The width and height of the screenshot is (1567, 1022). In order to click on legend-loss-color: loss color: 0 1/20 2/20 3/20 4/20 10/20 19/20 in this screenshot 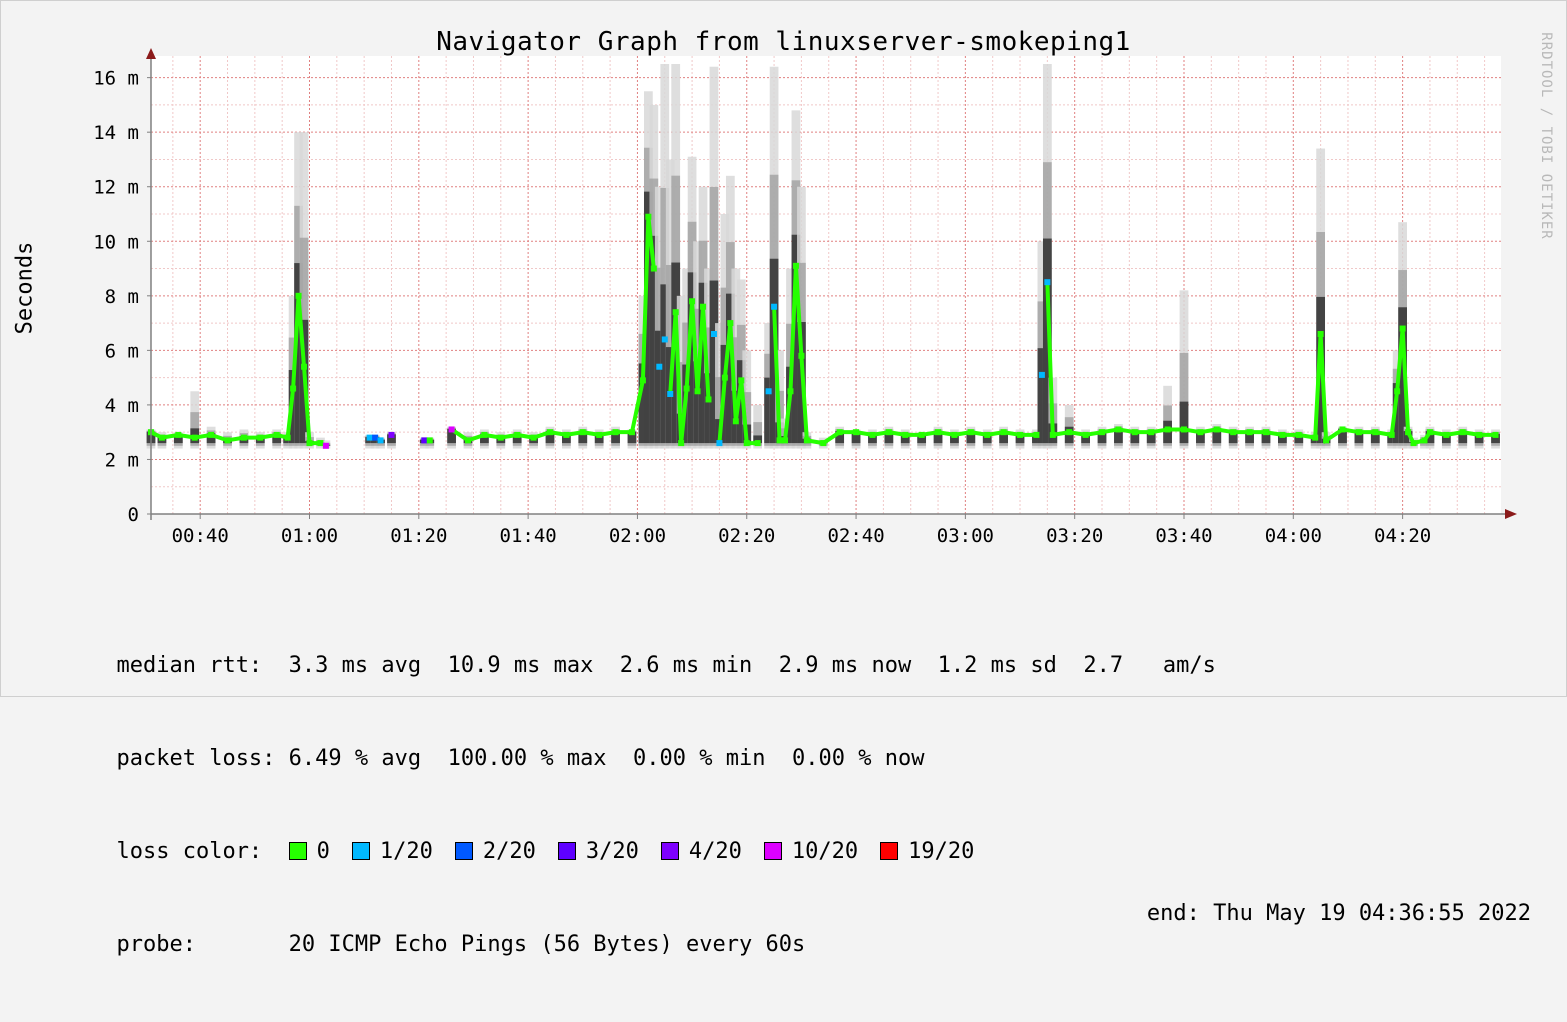, I will do `click(787, 834)`.